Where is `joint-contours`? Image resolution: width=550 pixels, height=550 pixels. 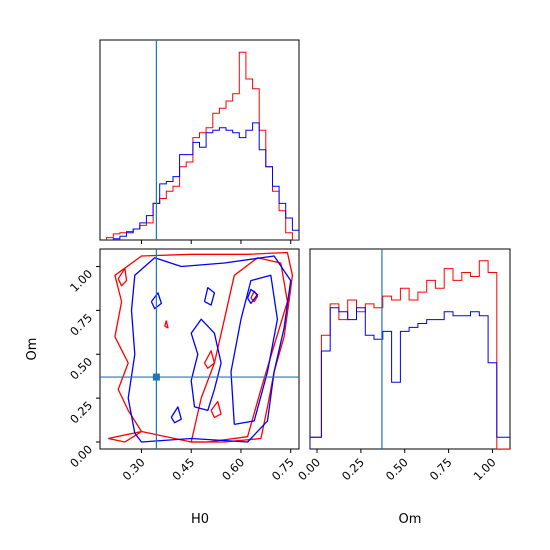
joint-contours is located at coordinates (199, 349).